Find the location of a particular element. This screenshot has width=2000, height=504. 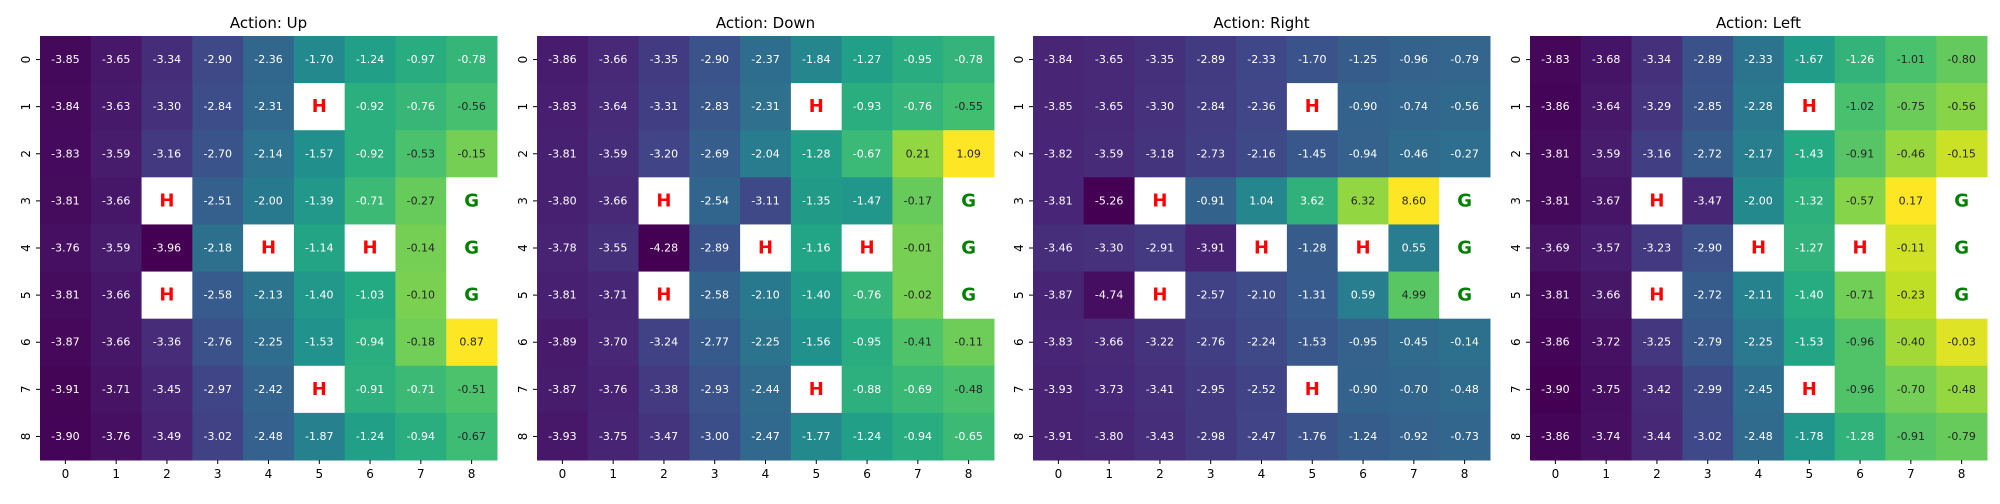

cell-value-label: -1.40 is located at coordinates (1809, 295).